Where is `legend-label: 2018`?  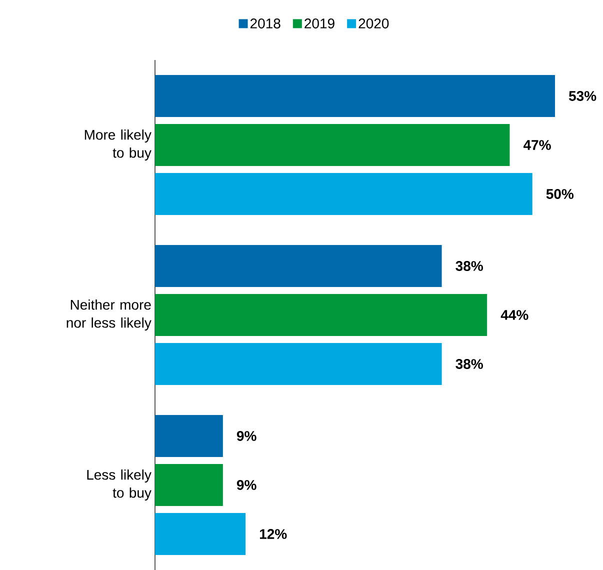 legend-label: 2018 is located at coordinates (265, 23).